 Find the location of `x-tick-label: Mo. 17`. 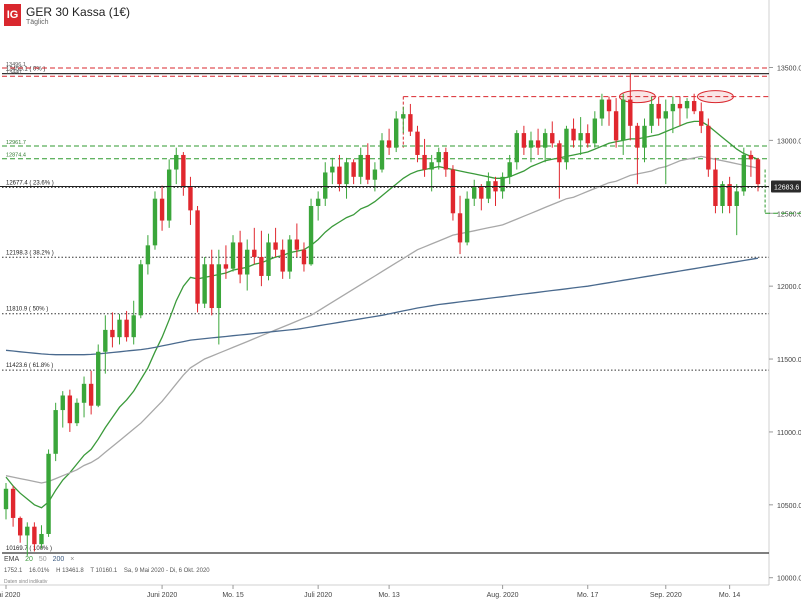

x-tick-label: Mo. 17 is located at coordinates (588, 595).